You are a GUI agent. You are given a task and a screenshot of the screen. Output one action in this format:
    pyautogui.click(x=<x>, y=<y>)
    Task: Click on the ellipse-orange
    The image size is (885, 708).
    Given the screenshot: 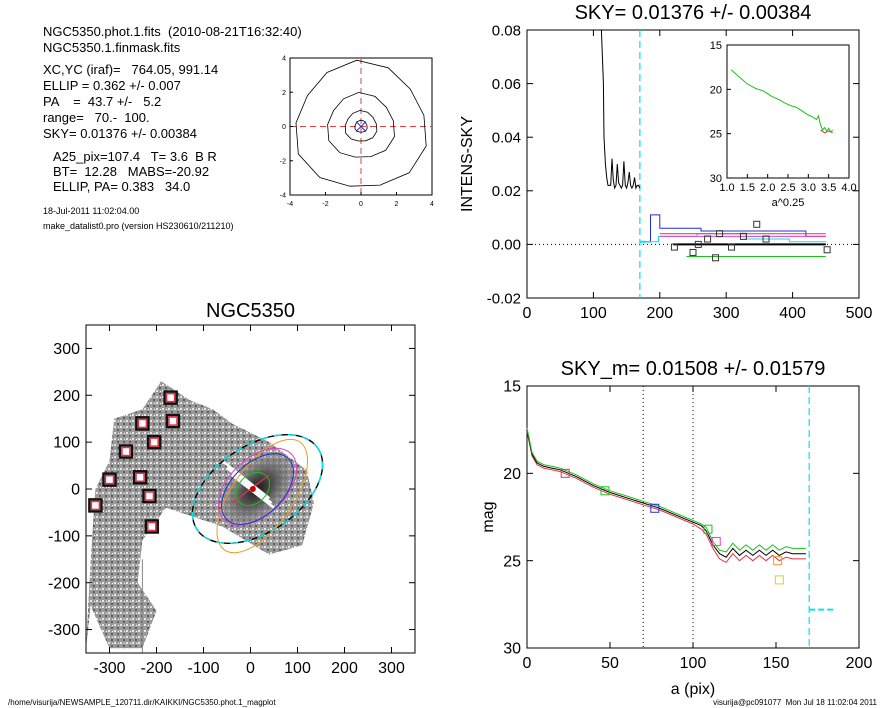 What is the action you would take?
    pyautogui.click(x=262, y=496)
    